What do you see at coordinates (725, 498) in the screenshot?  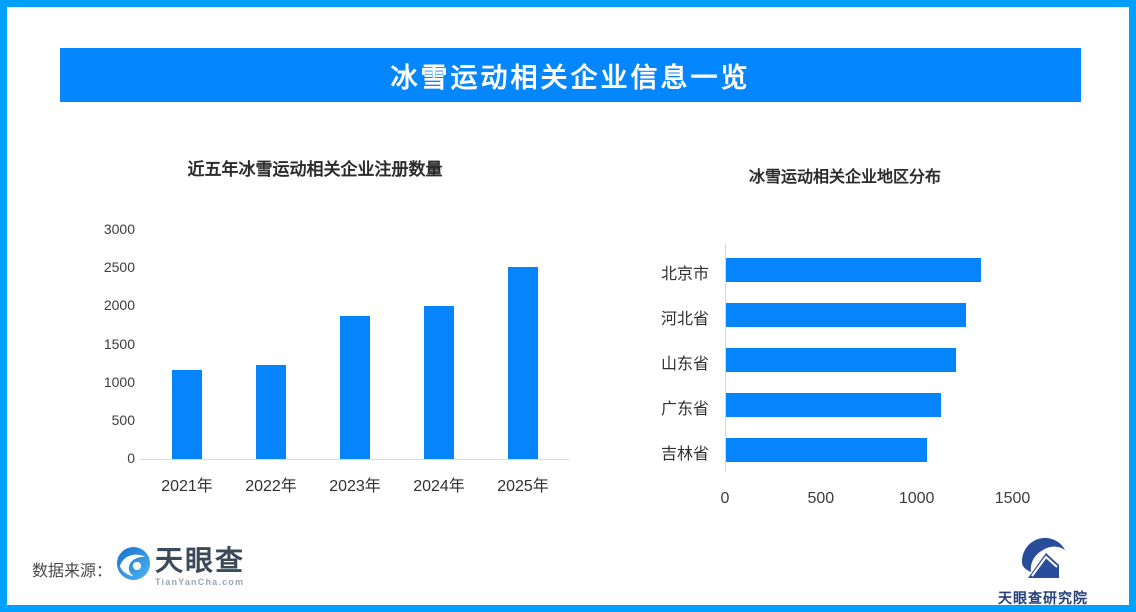 I see `x-tick-label: 0` at bounding box center [725, 498].